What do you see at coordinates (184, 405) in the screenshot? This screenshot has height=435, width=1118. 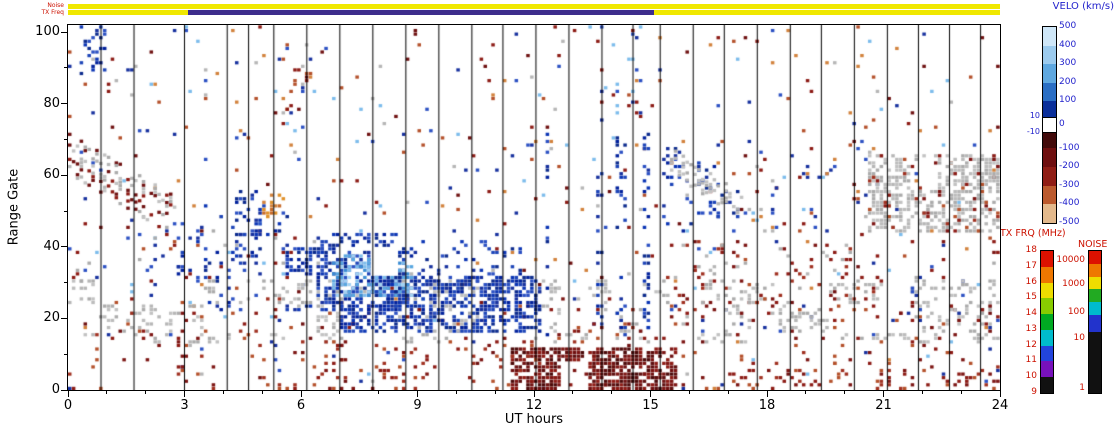 I see `x-axis-tick-label: 3` at bounding box center [184, 405].